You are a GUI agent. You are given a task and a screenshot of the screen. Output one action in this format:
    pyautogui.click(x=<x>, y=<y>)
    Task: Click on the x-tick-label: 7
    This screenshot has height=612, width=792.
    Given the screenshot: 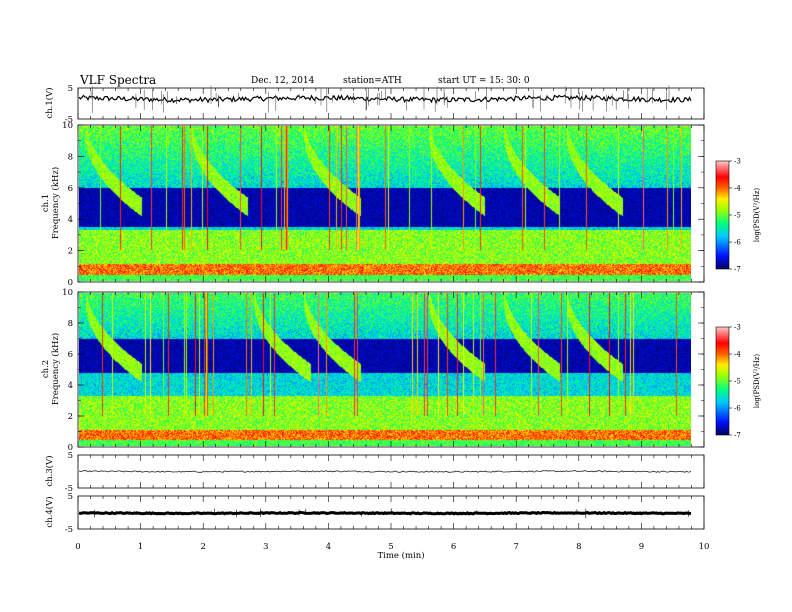 What is the action you would take?
    pyautogui.click(x=515, y=547)
    